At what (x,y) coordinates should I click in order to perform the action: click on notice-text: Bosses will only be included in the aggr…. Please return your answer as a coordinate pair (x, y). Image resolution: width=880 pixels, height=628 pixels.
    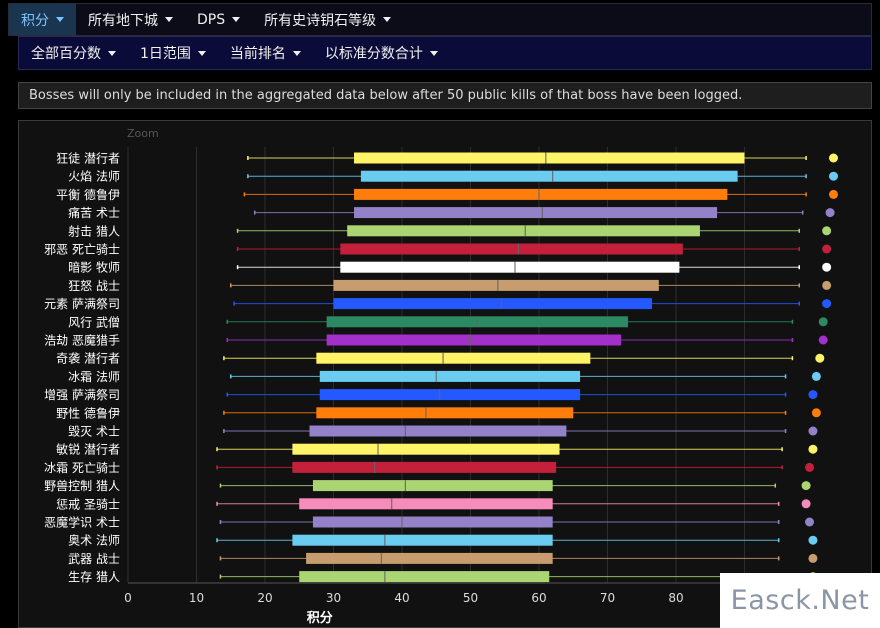
    Looking at the image, I should click on (386, 95).